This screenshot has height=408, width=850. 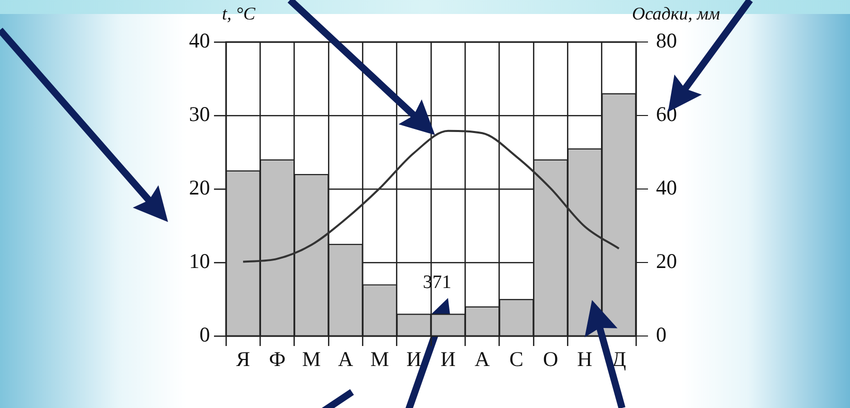 I want to click on x-tick-label: Я, so click(x=243, y=359).